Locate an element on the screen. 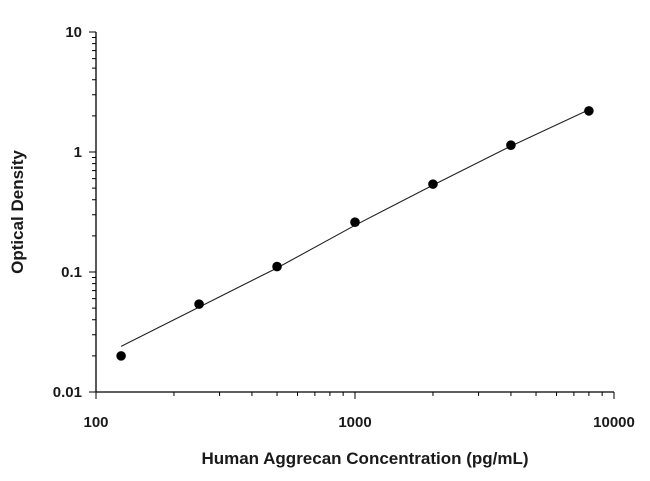 This screenshot has width=650, height=481. y-axis-tick-labels: 0.01 0.1 1 10 is located at coordinates (67, 212).